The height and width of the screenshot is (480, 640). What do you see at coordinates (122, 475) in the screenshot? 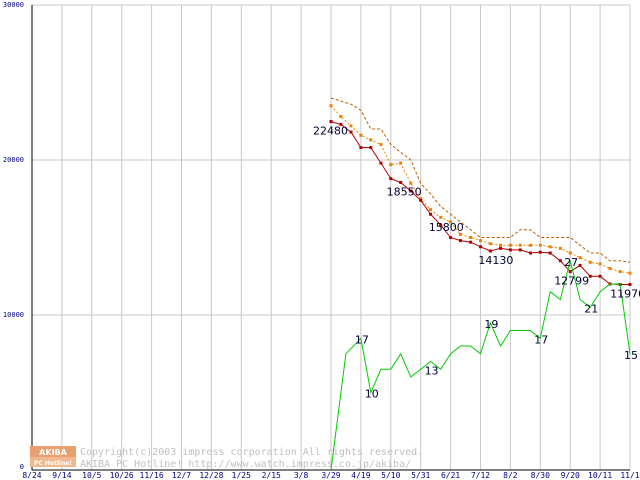
I see `x-tick-label: 10/26` at bounding box center [122, 475].